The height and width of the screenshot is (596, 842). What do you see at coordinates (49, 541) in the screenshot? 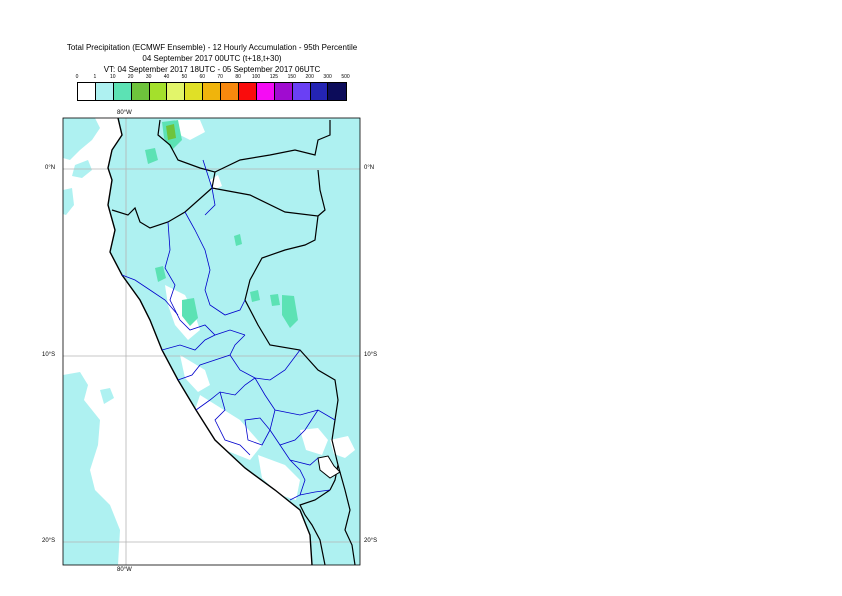
I see `lat-label-20s-left: 20°S` at bounding box center [49, 541].